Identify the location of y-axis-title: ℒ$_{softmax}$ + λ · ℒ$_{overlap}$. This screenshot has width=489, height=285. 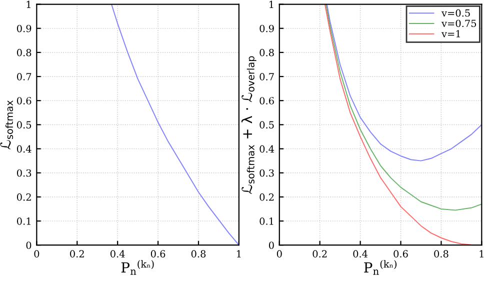
(248, 125).